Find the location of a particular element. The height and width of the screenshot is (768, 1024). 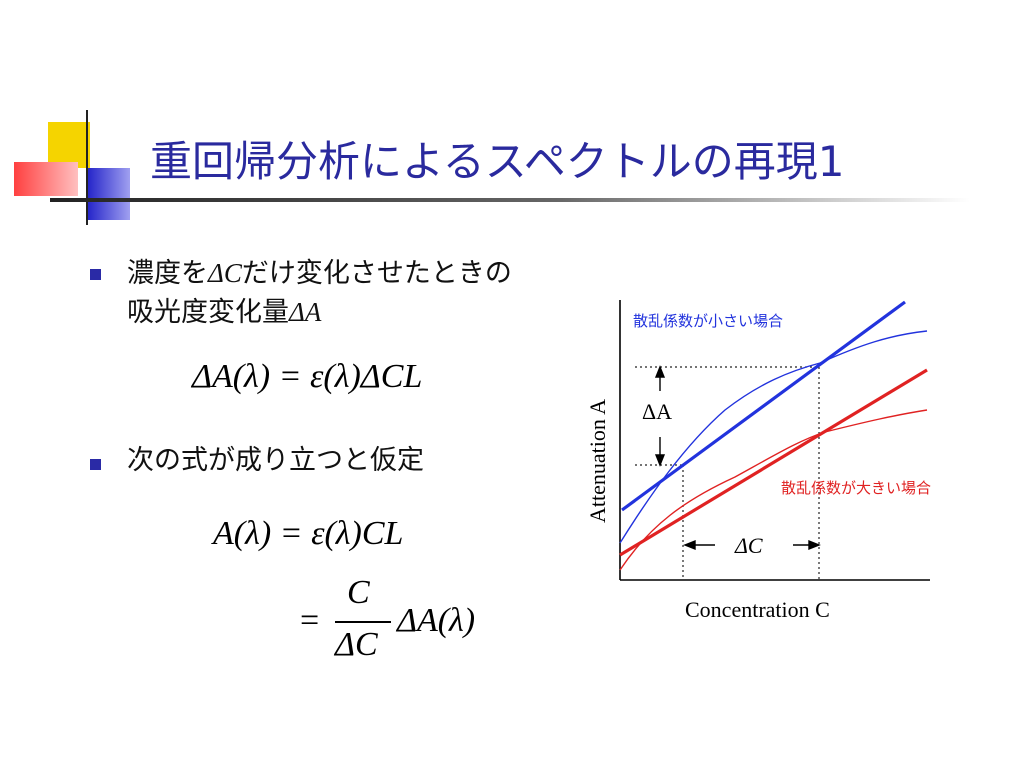

series-red-fit-line is located at coordinates (773, 462).